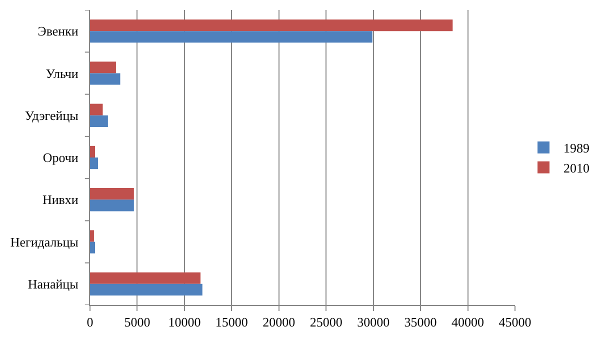 The image size is (605, 340). Describe the element at coordinates (326, 322) in the screenshot. I see `x-tick-label: 25000` at that location.